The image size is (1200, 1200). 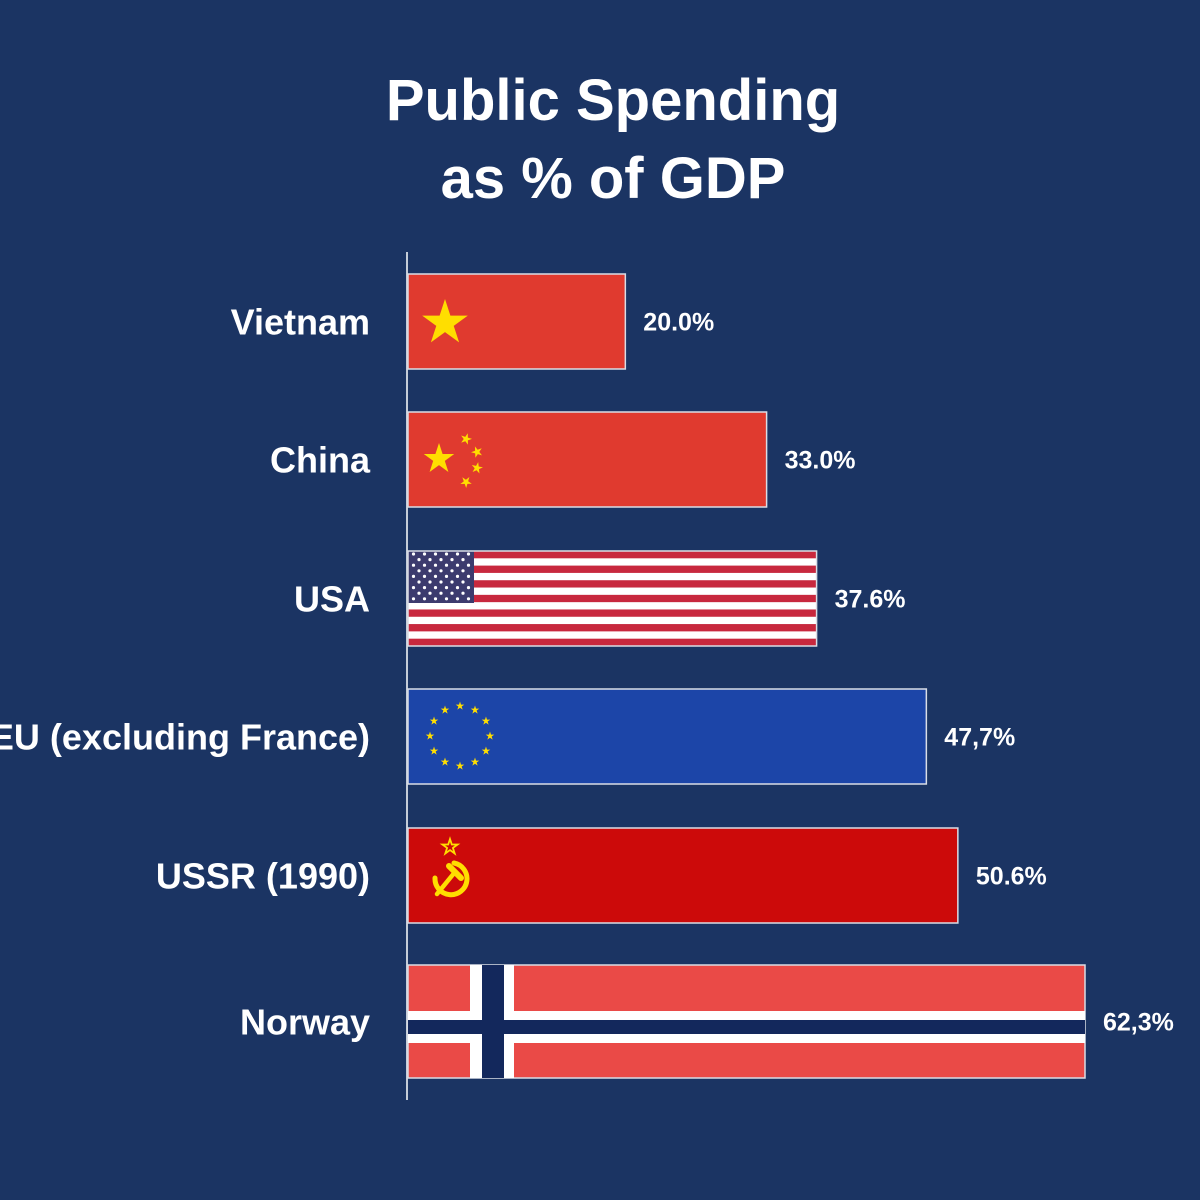 I want to click on category-label: Norway, so click(x=305, y=1022).